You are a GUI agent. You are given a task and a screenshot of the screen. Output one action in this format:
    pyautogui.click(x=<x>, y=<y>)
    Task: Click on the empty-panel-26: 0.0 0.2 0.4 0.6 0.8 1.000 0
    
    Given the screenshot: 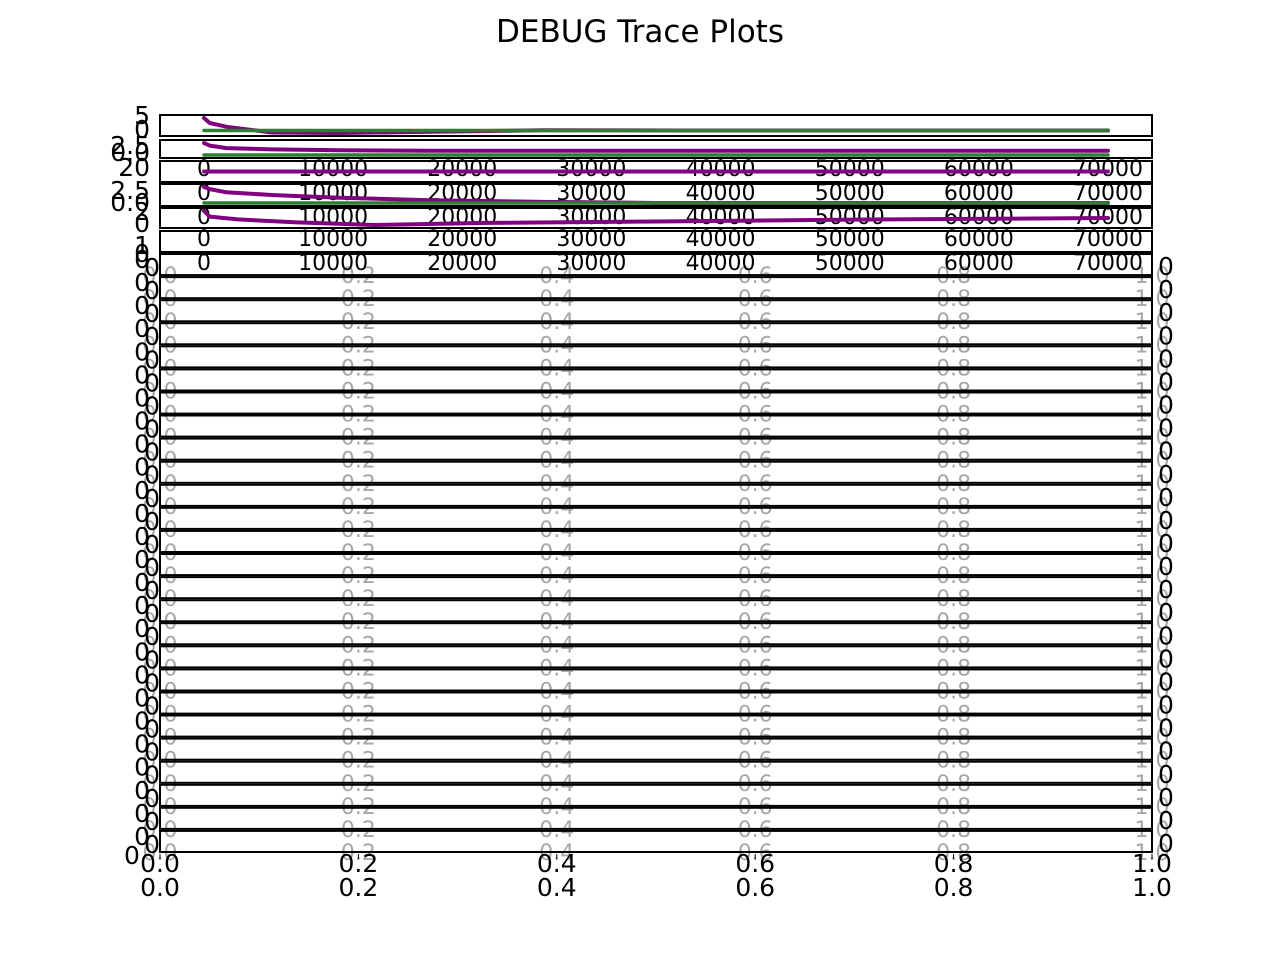 What is the action you would take?
    pyautogui.click(x=654, y=844)
    